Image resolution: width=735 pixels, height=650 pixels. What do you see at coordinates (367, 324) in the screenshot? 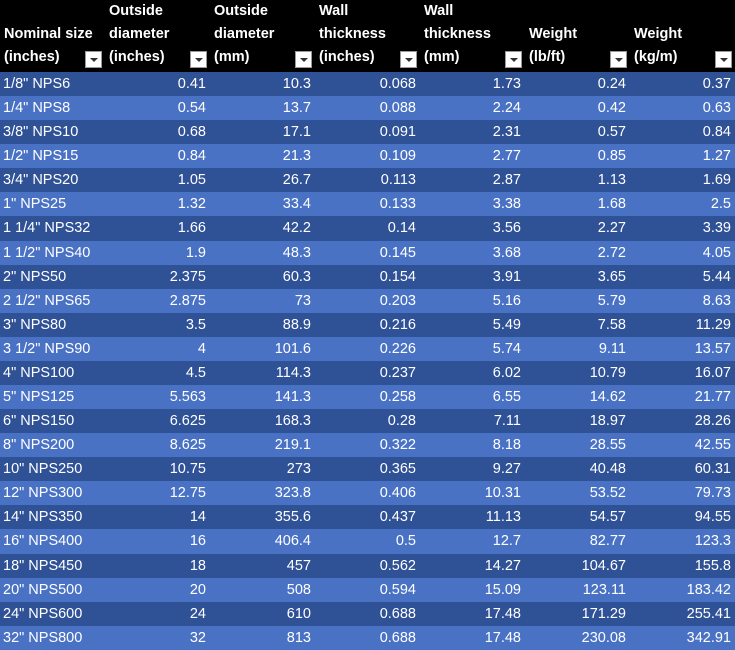
I see `table-cell: 0.216` at bounding box center [367, 324].